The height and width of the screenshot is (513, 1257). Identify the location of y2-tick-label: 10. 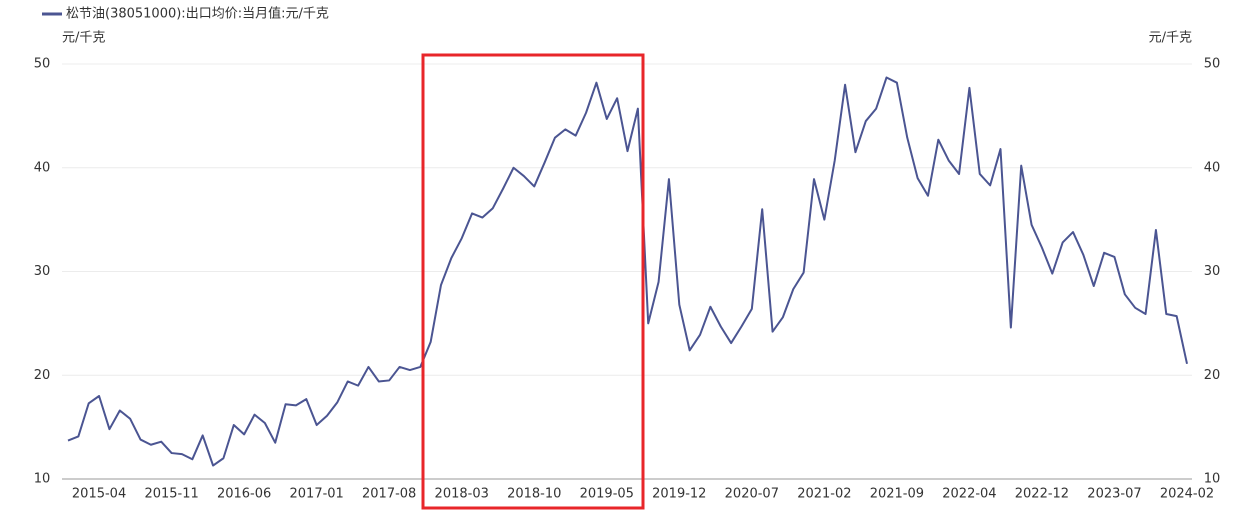
(1212, 479).